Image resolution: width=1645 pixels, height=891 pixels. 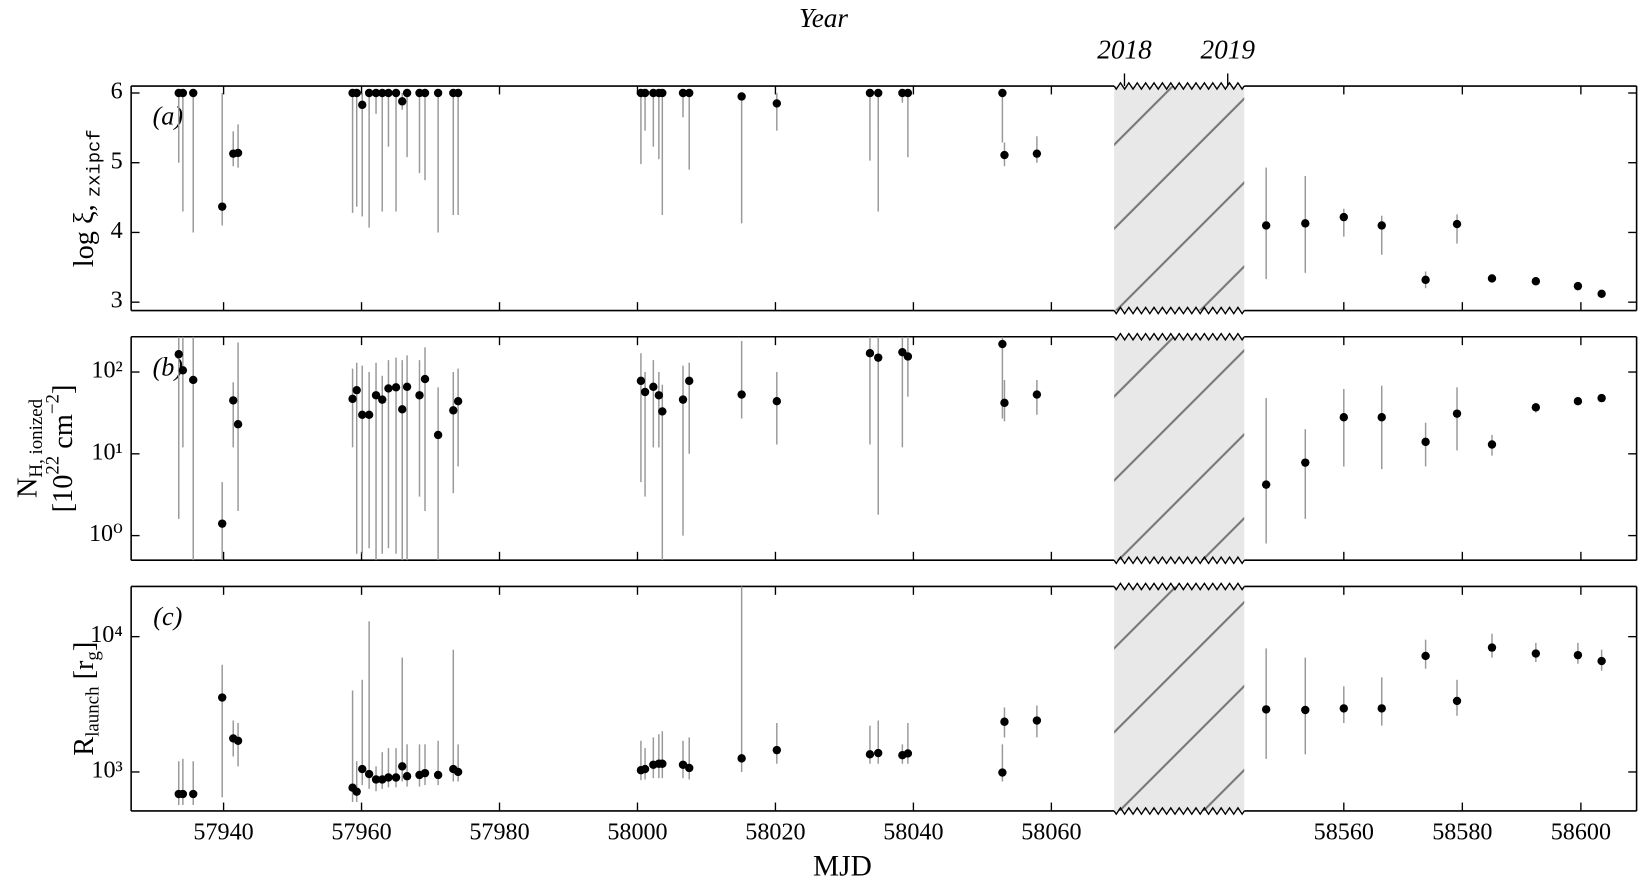 What do you see at coordinates (106, 770) in the screenshot?
I see `y-tick-label: 10³` at bounding box center [106, 770].